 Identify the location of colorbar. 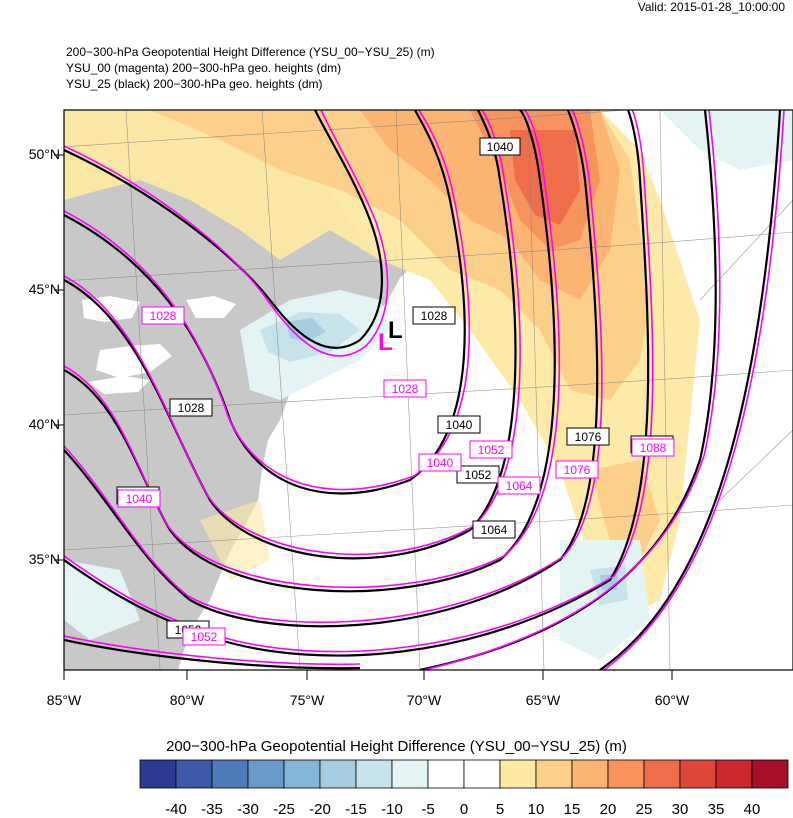
(464, 774).